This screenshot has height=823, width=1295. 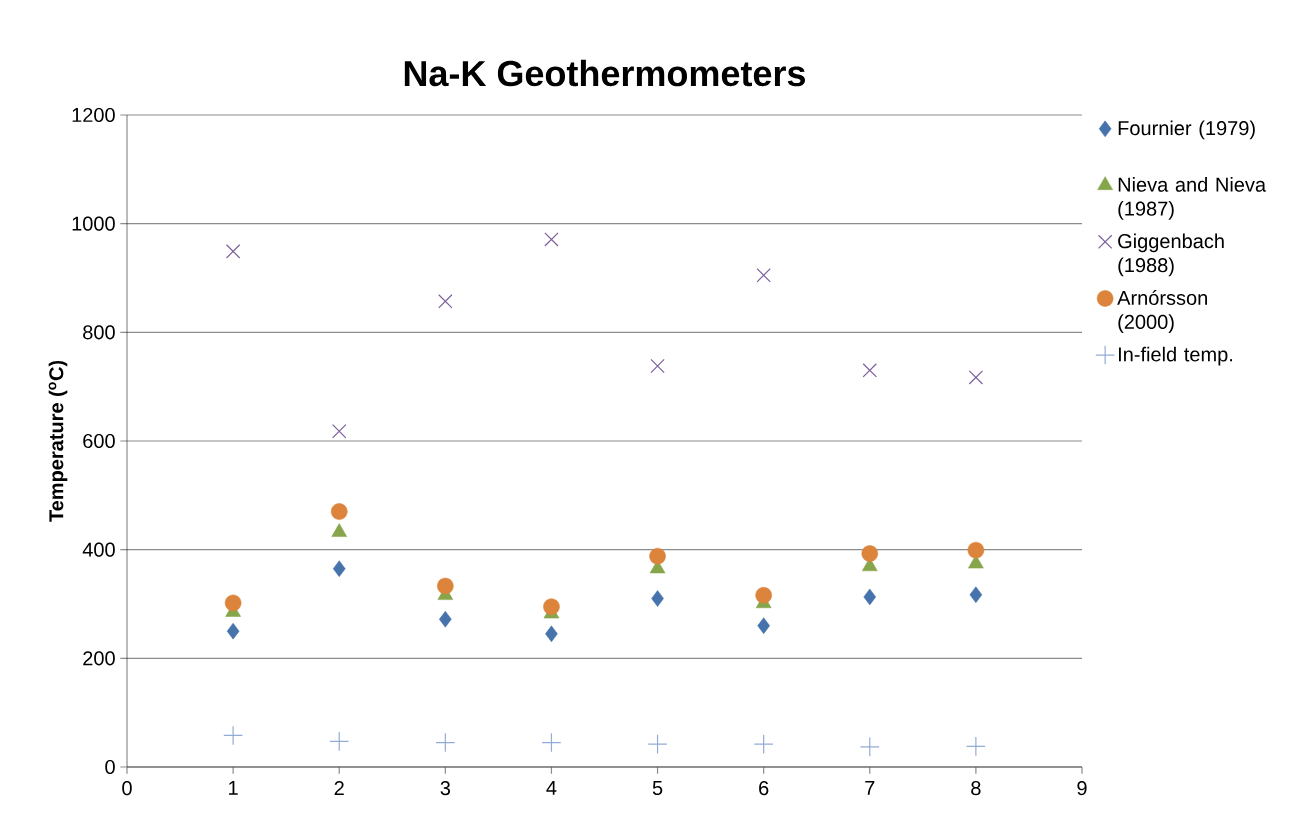 I want to click on y-axis-title: Temperature ($^{o}$C), so click(x=58, y=441).